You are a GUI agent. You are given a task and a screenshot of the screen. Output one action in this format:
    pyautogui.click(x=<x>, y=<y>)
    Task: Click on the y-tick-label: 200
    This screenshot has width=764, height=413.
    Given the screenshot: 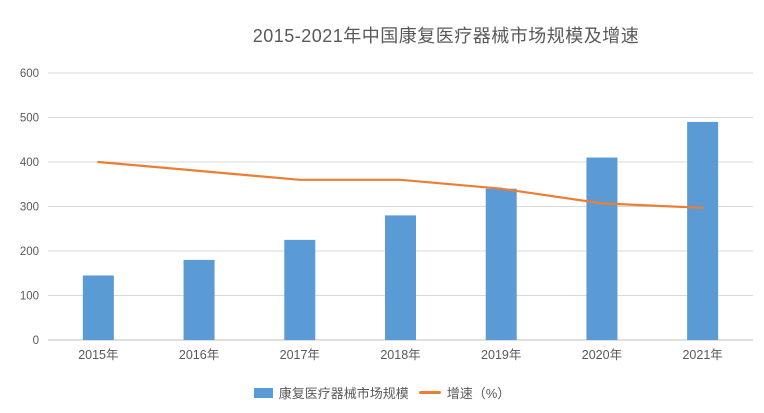 What is the action you would take?
    pyautogui.click(x=29, y=252)
    